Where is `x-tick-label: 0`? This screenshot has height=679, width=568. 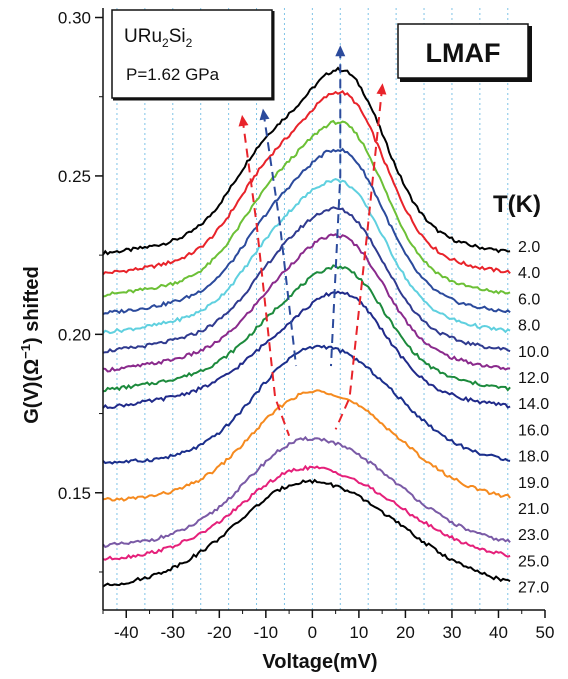 x-tick-label: 0 is located at coordinates (312, 632).